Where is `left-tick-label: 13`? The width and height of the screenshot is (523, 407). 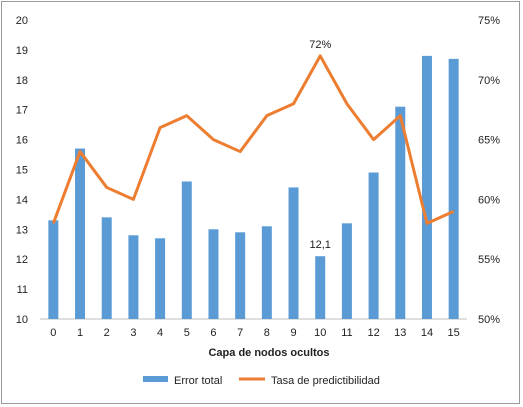
left-tick-label: 13 is located at coordinates (22, 230).